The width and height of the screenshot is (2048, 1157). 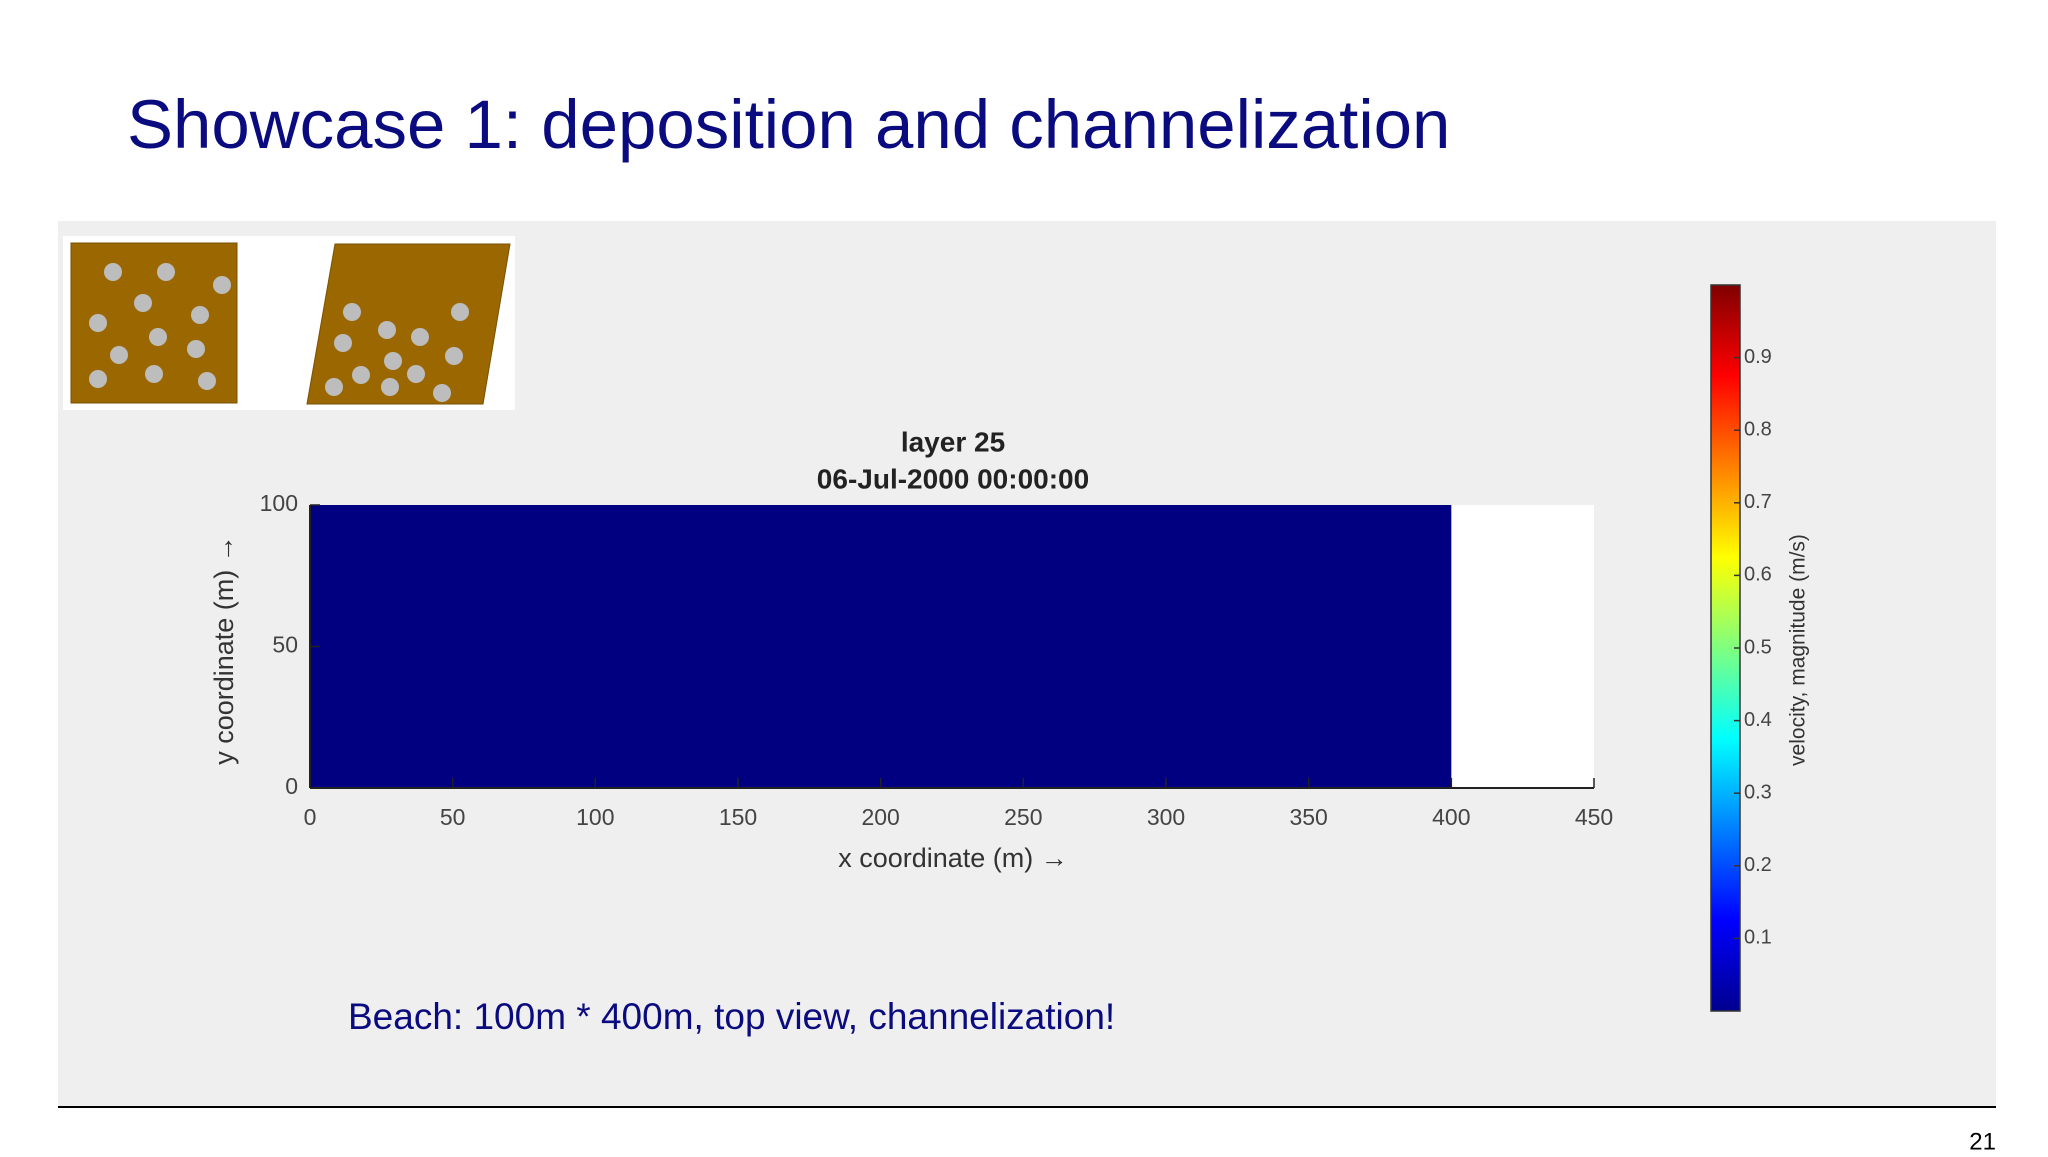 What do you see at coordinates (953, 441) in the screenshot?
I see `plot-title: layer 25` at bounding box center [953, 441].